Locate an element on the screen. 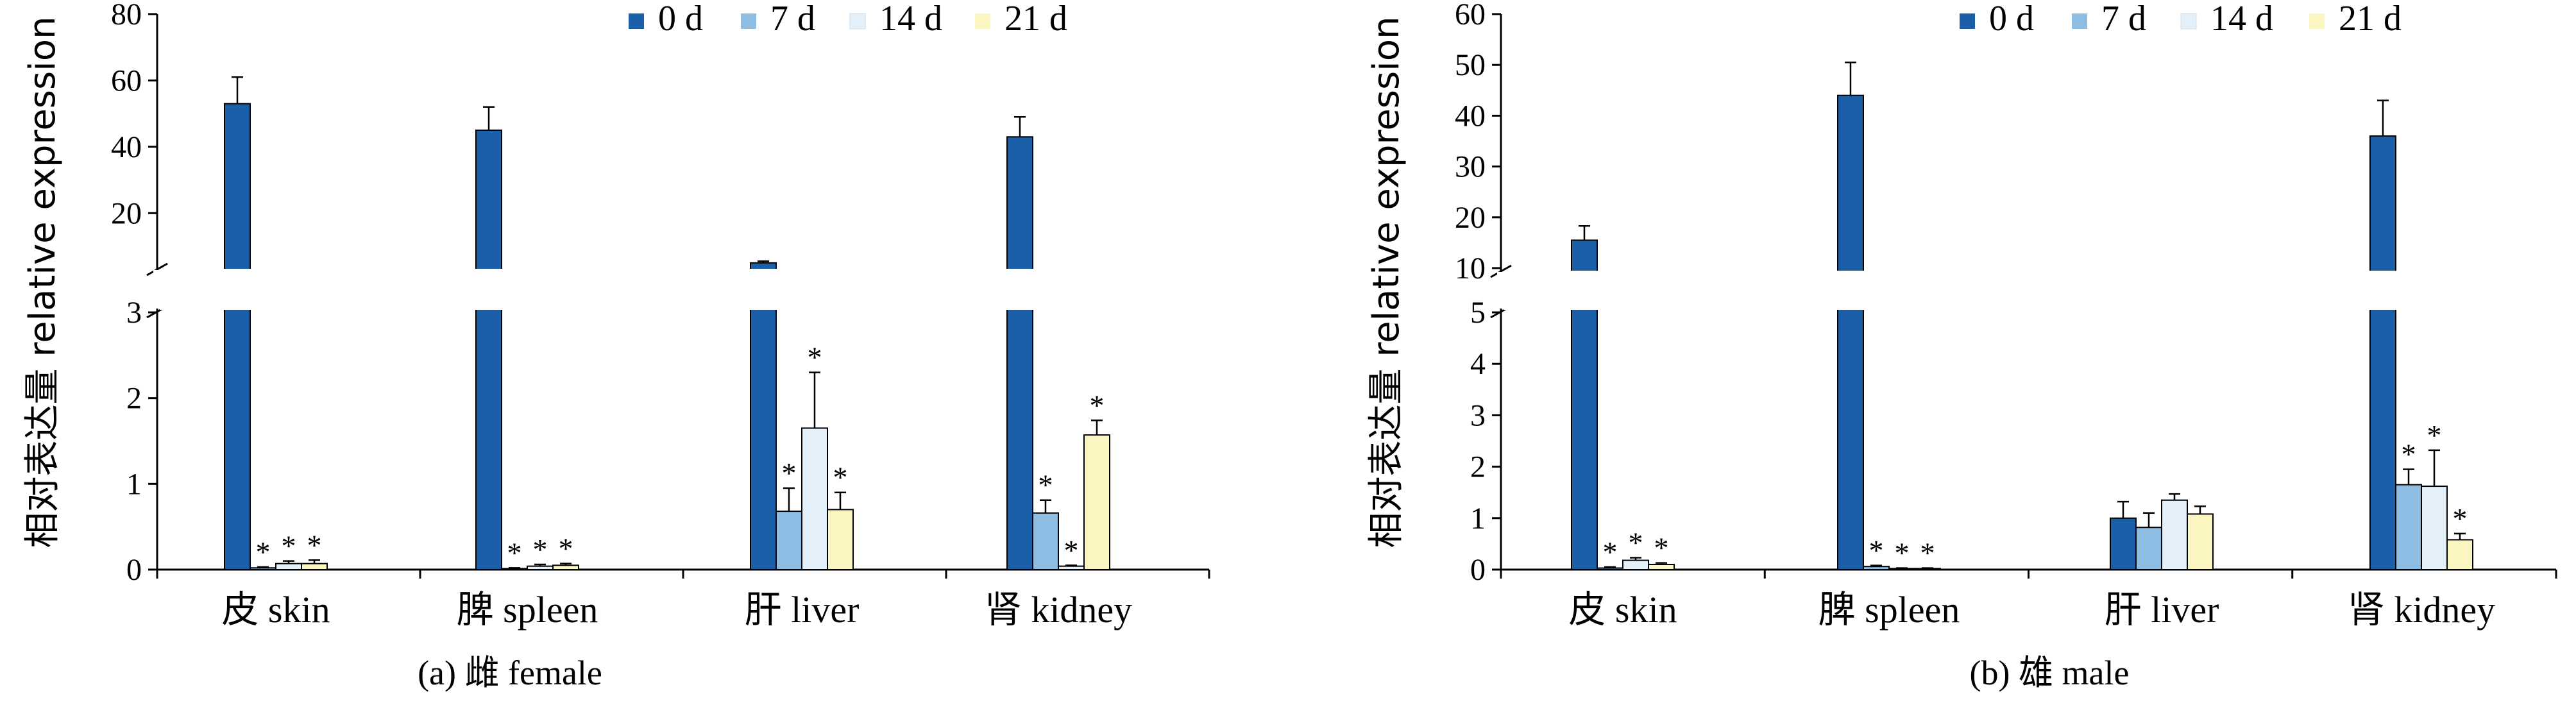  panel-caption: (b) 雄 male is located at coordinates (2050, 673).